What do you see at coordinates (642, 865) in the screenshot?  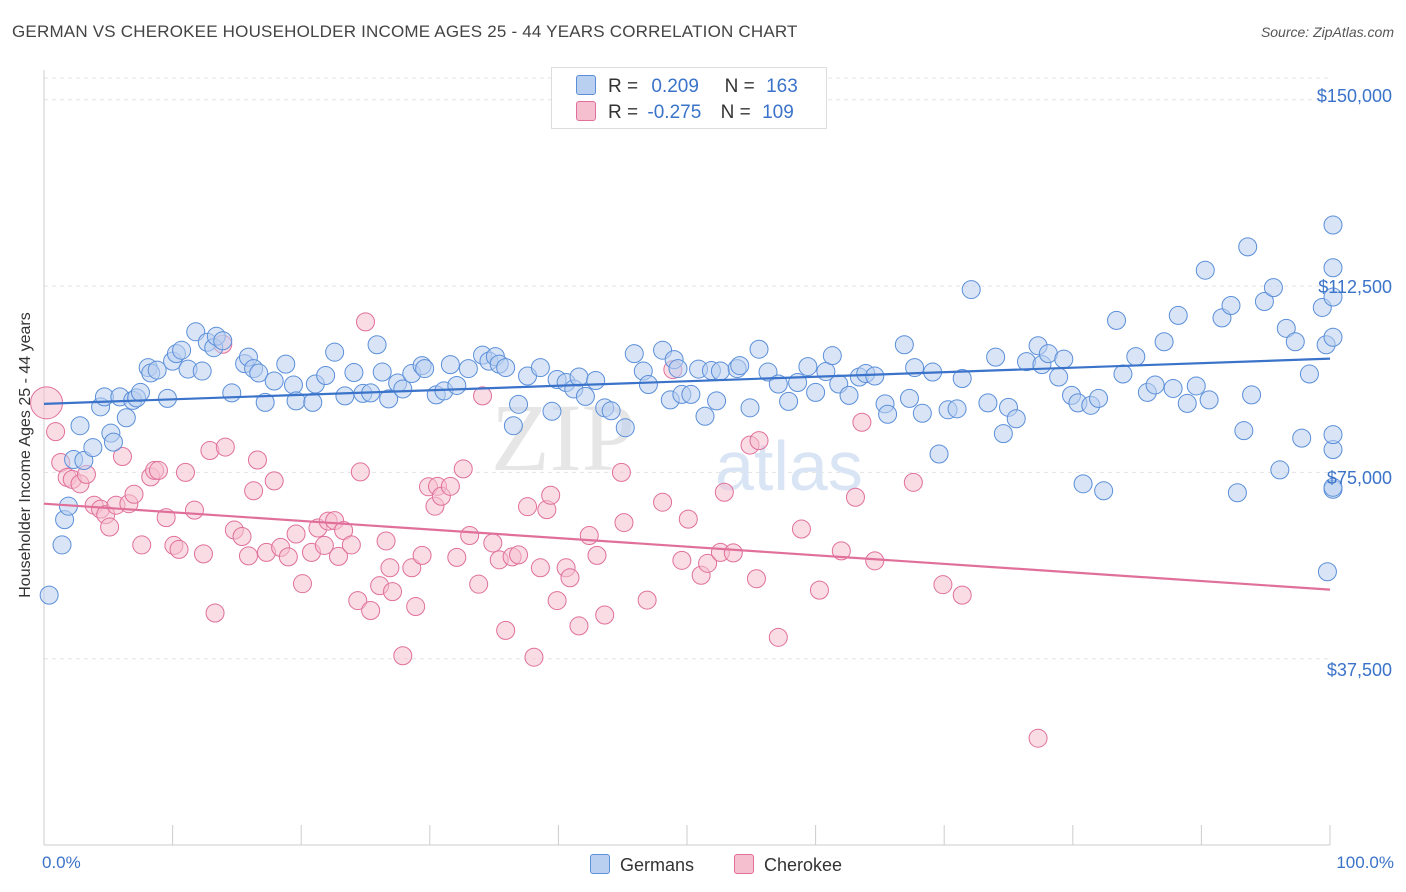 I see `legend-germans: Germans` at bounding box center [642, 865].